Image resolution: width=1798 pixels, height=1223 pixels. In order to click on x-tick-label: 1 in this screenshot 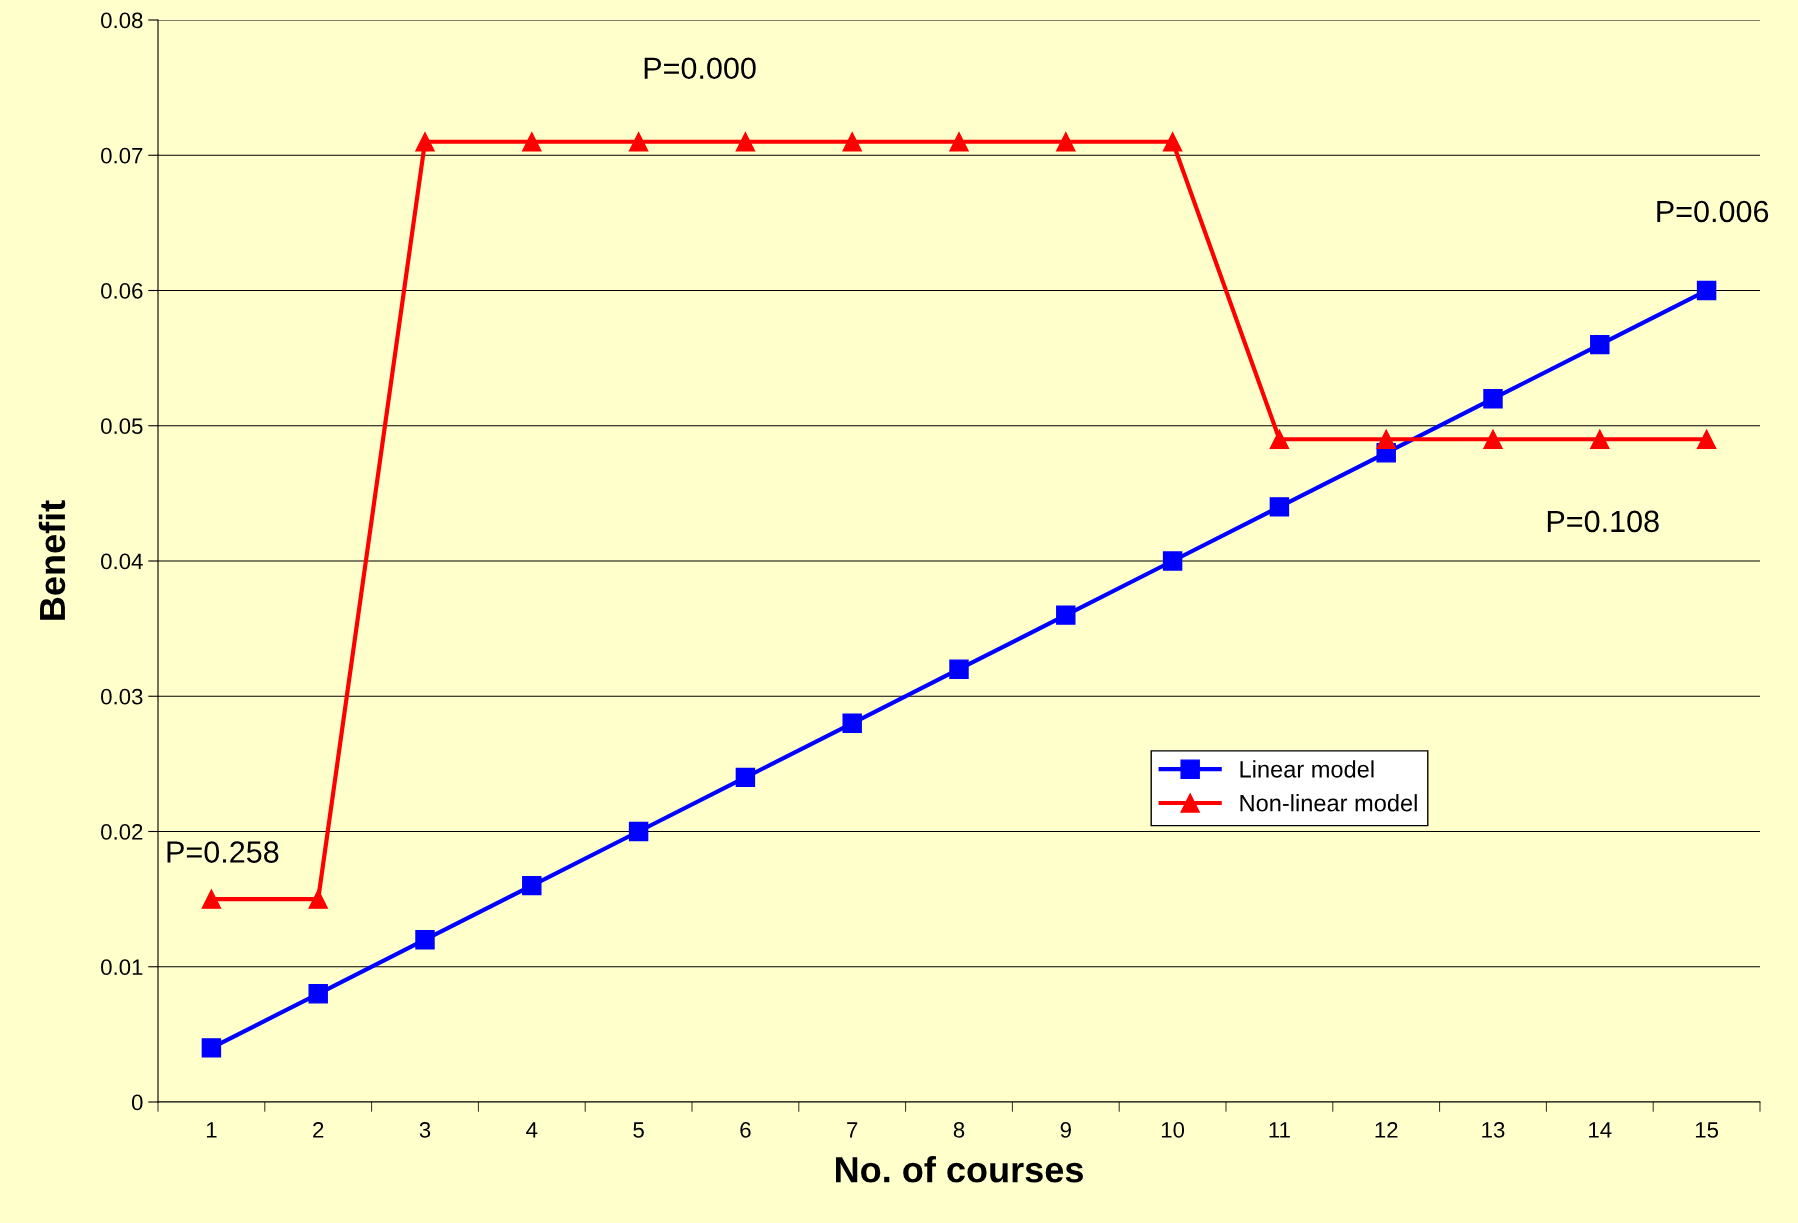, I will do `click(211, 1130)`.